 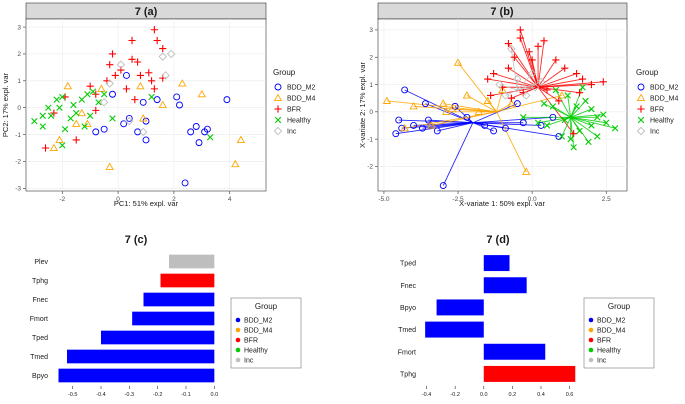 What do you see at coordinates (278, 131) in the screenshot?
I see `a-legend-symbol-inc` at bounding box center [278, 131].